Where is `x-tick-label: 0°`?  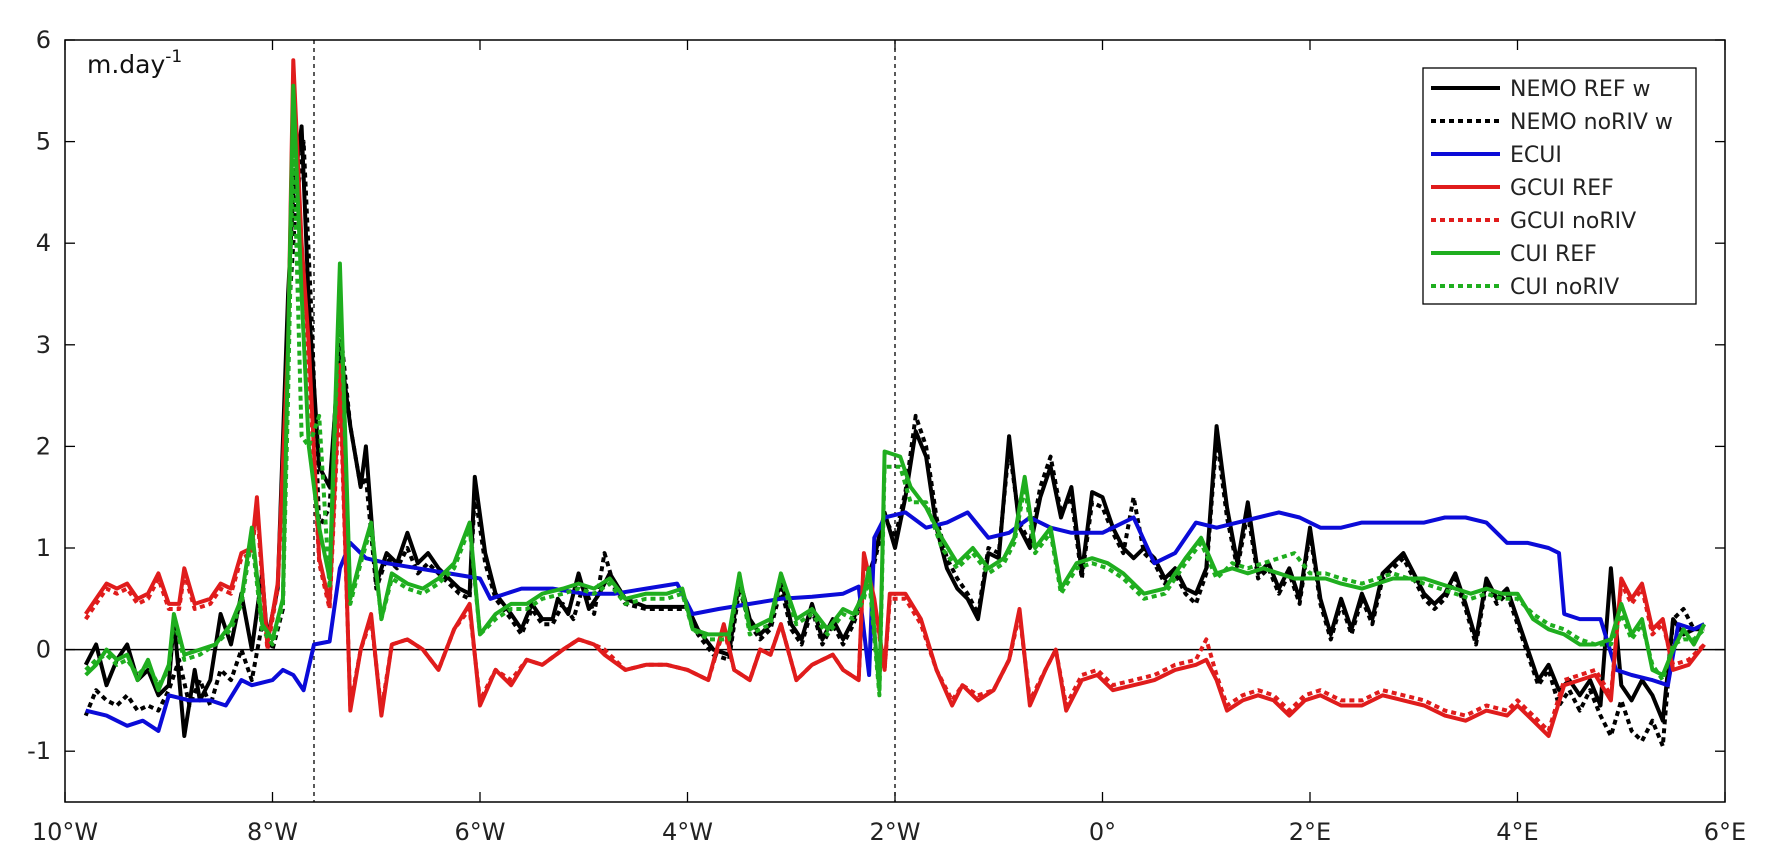
x-tick-label: 0° is located at coordinates (1102, 832).